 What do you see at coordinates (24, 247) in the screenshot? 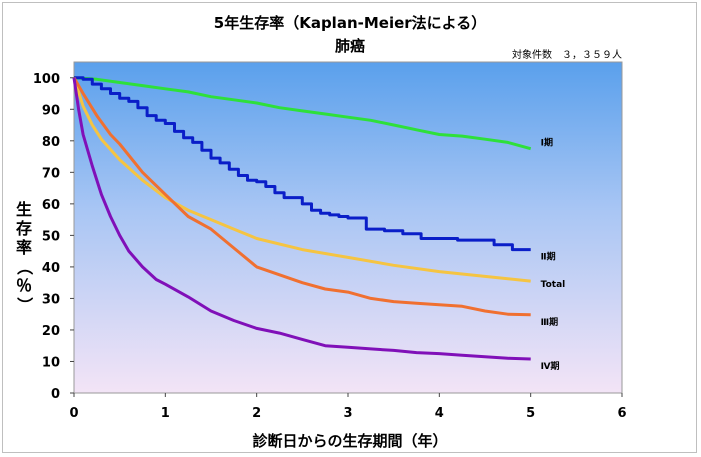
I see `y-axis-title-char: 率` at bounding box center [24, 247].